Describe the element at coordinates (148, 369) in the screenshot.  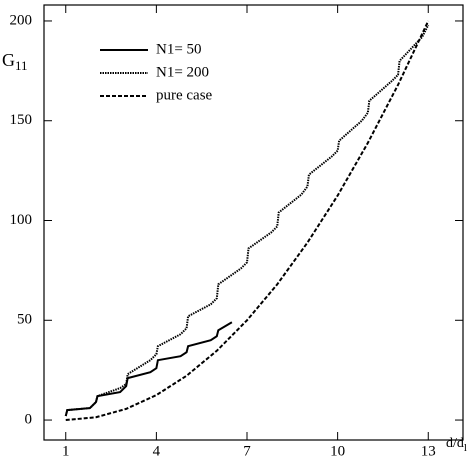
I see `data-line` at that location.